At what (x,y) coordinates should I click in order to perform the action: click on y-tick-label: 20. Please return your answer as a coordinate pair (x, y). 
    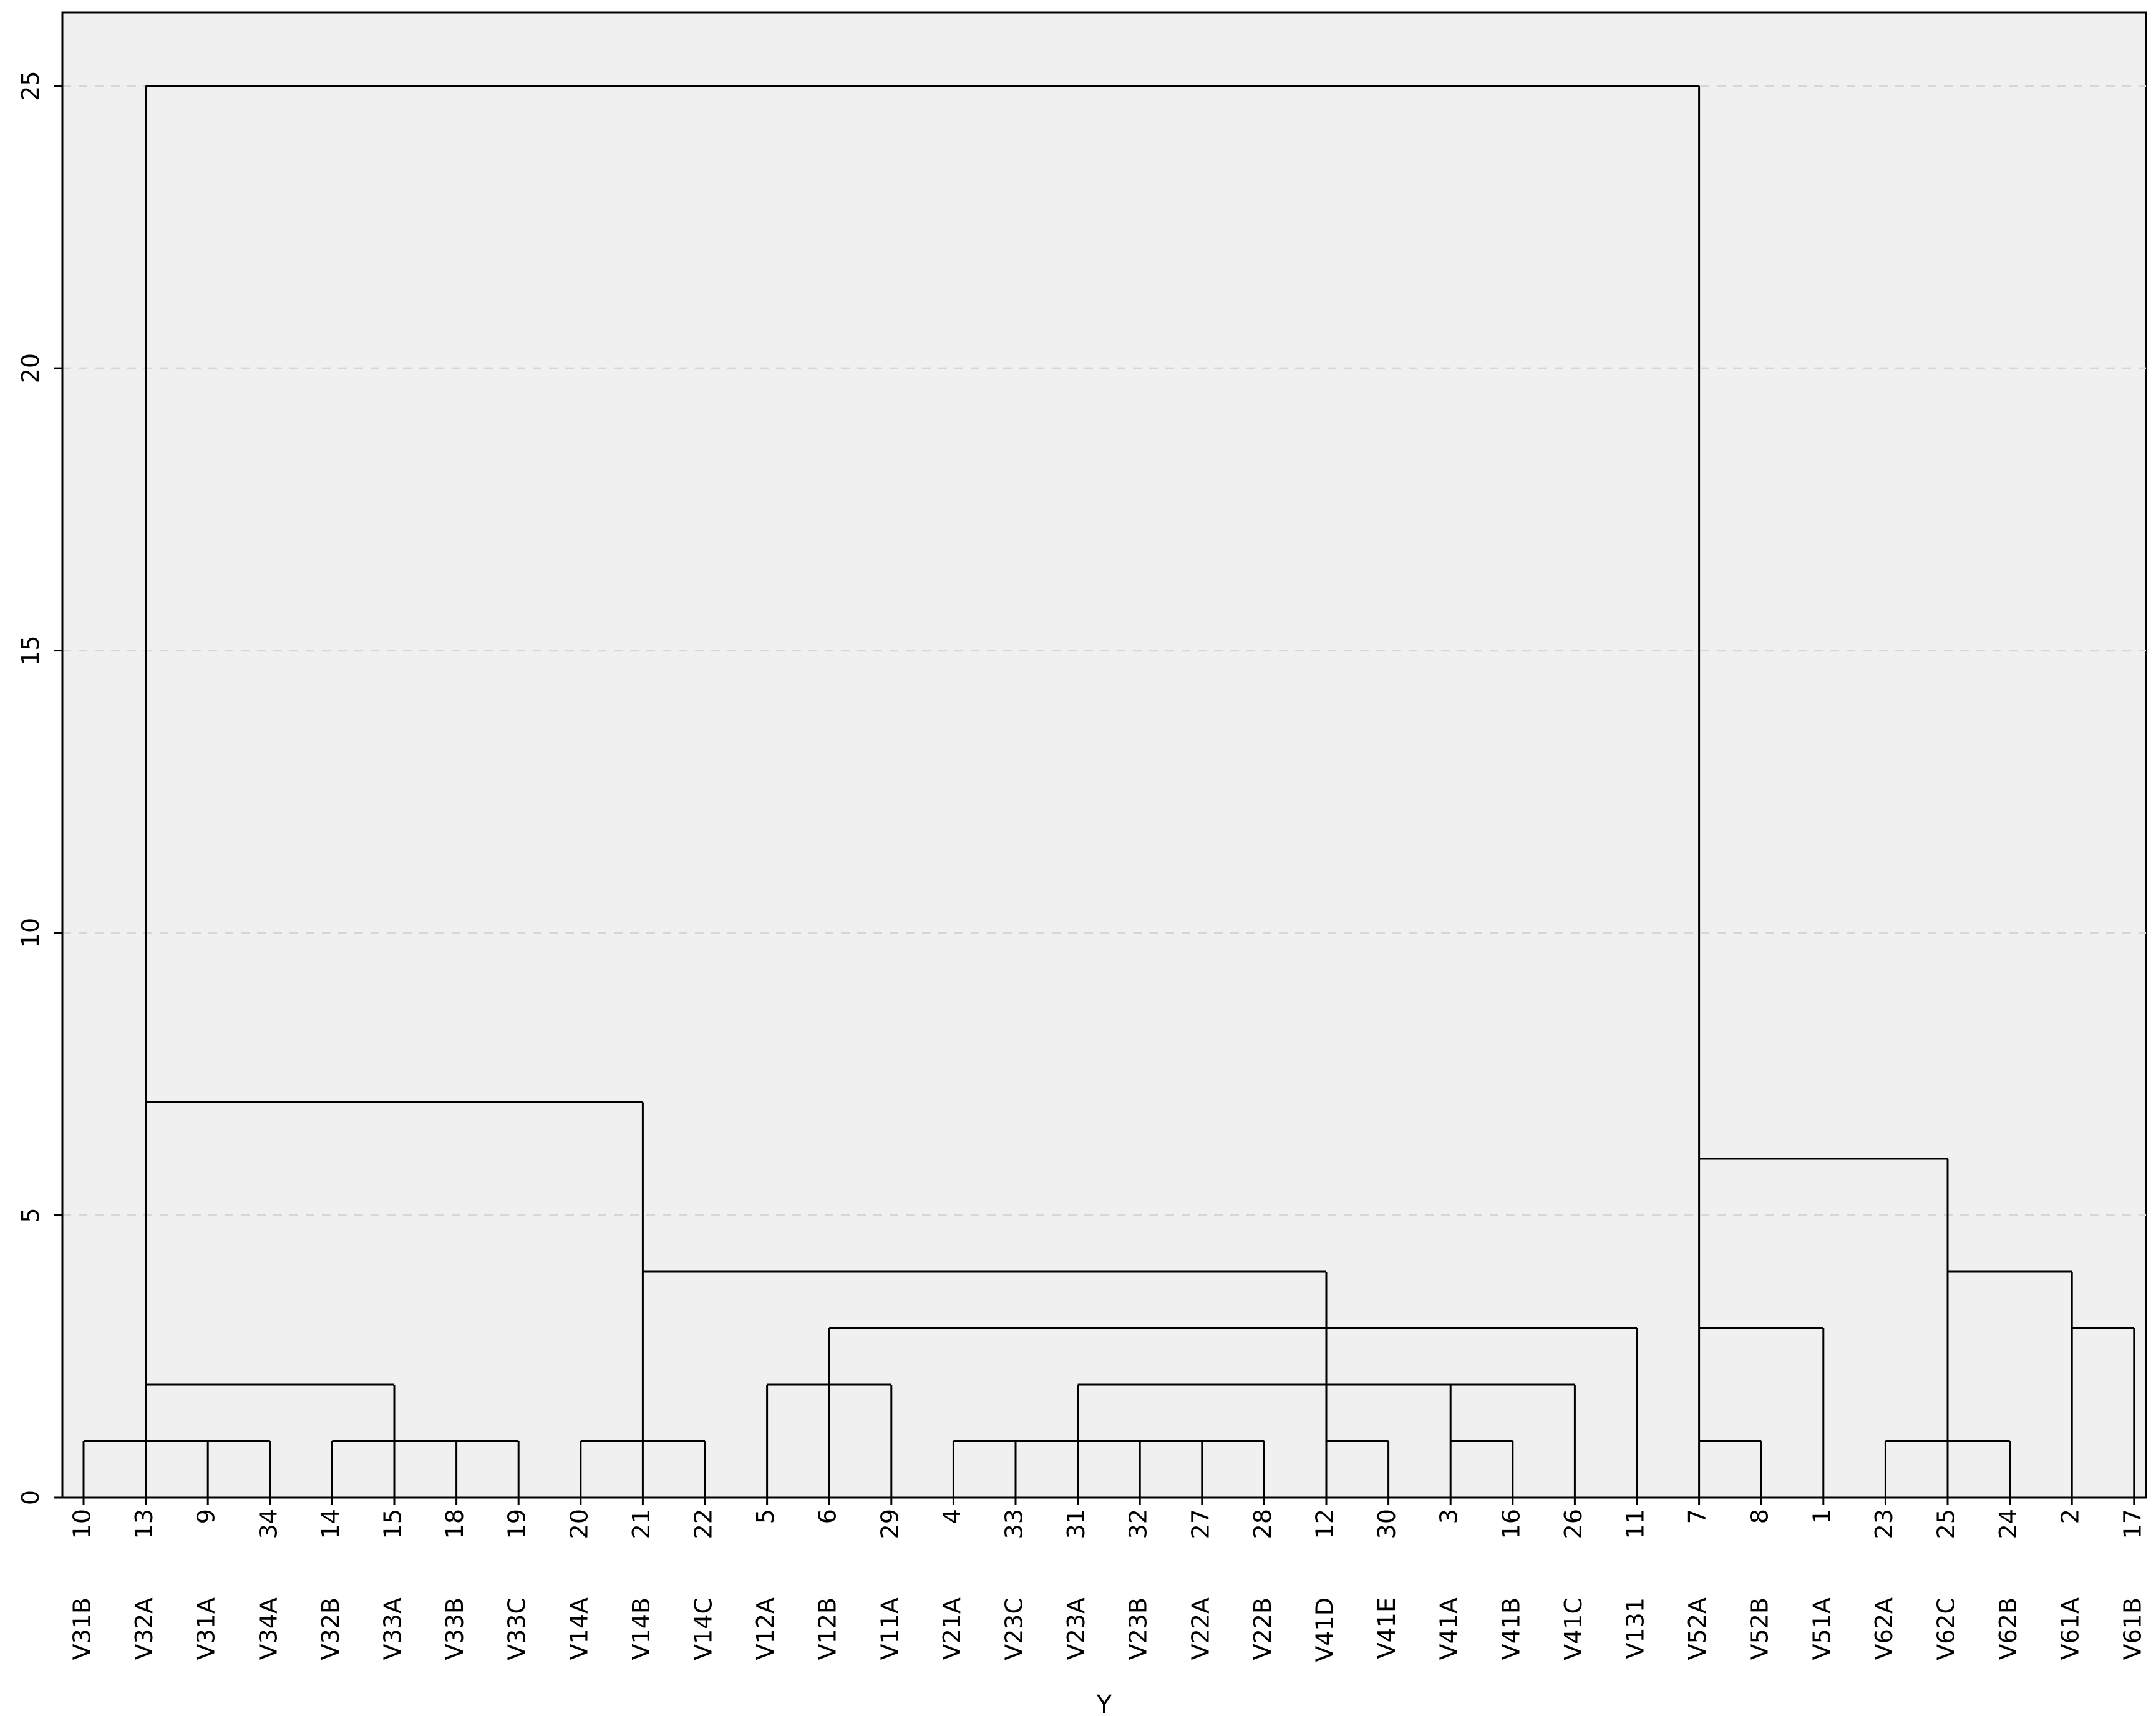
    Looking at the image, I should click on (30, 368).